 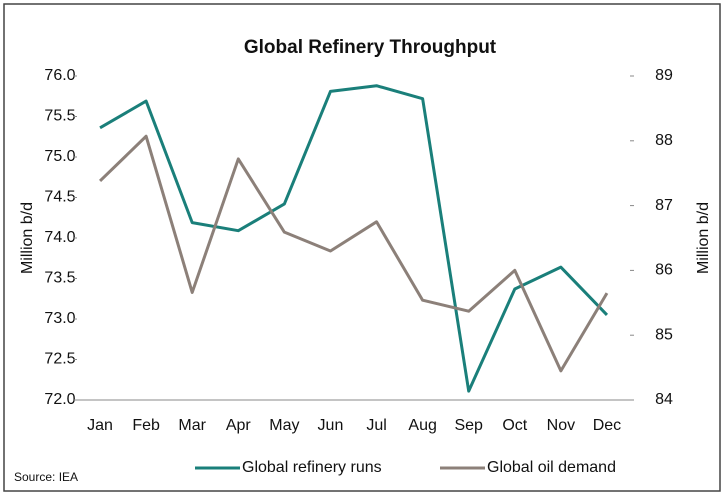 I want to click on y2-tick-label: 86, so click(x=664, y=270).